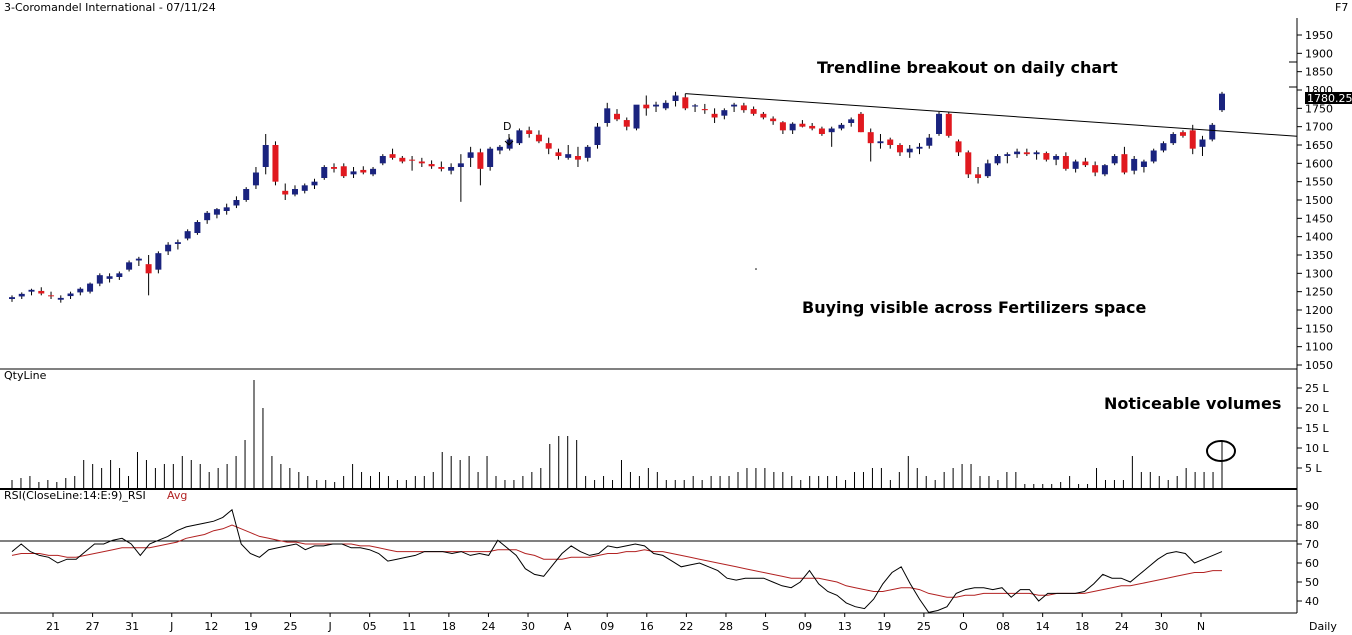 The width and height of the screenshot is (1352, 635). I want to click on last-price-value: 1780.25, so click(1329, 98).